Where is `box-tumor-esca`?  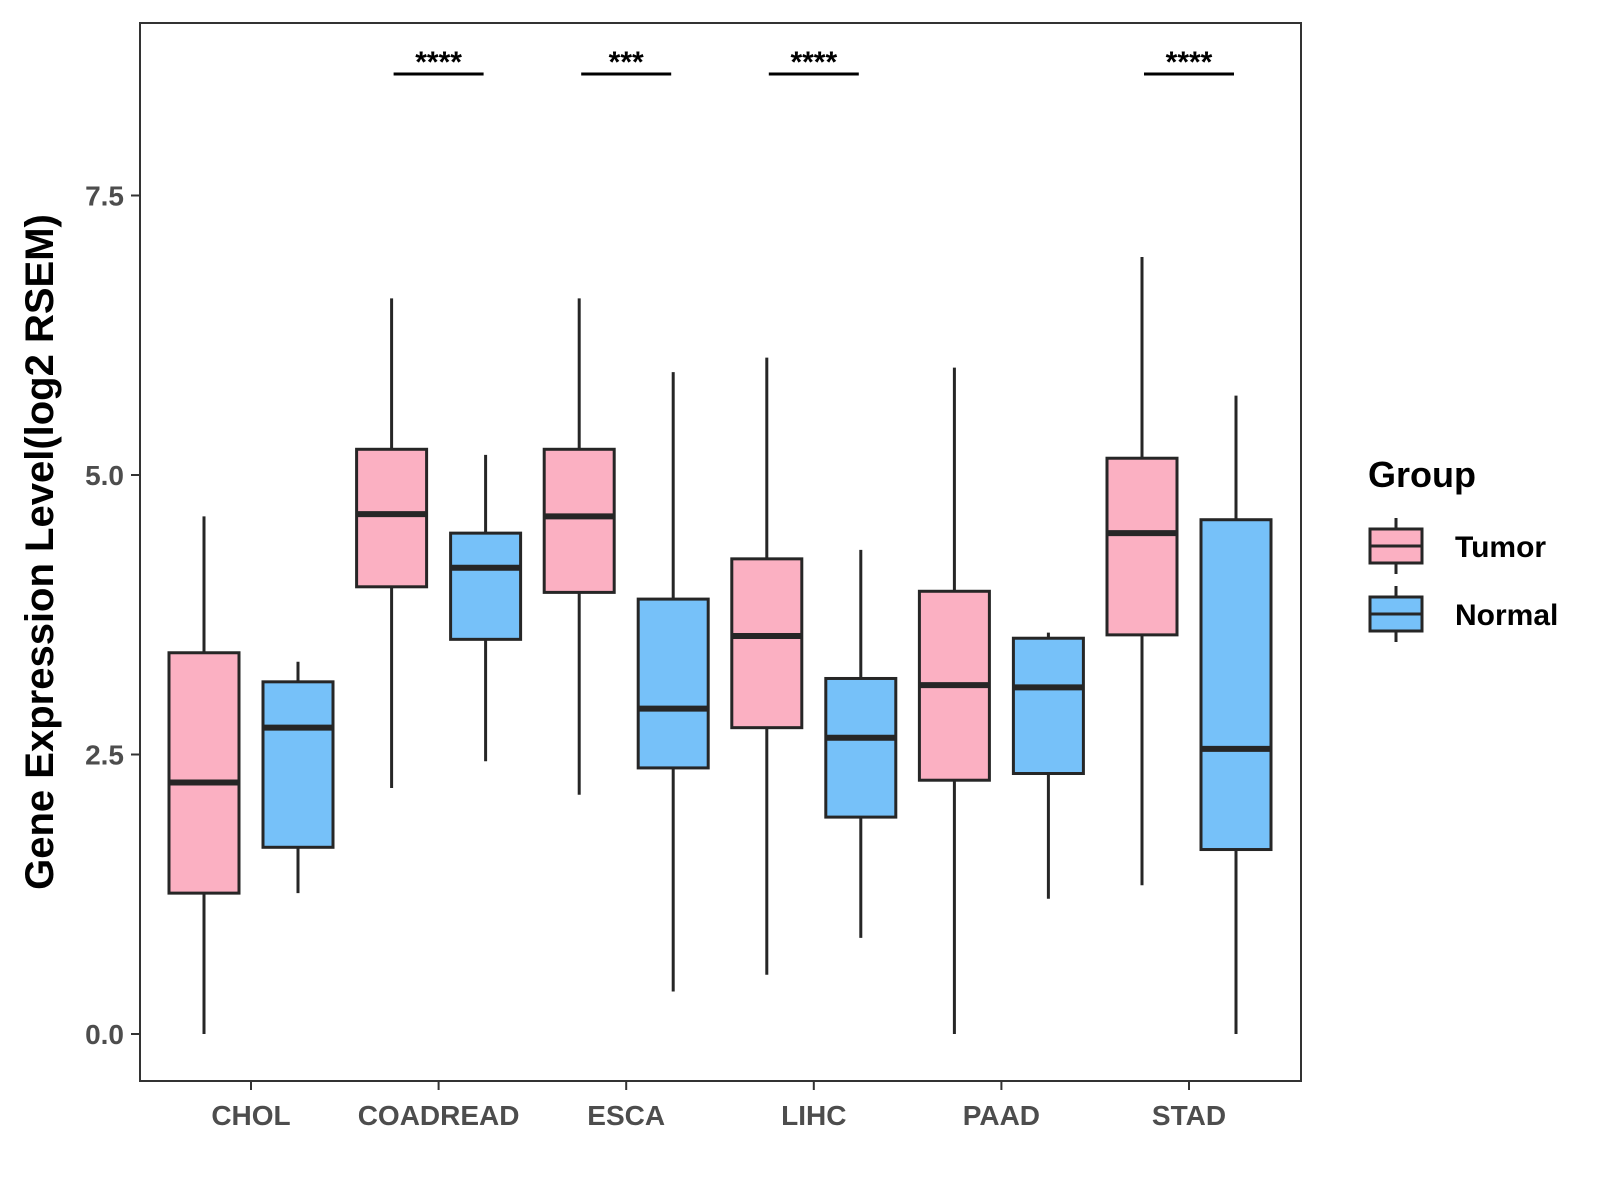
box-tumor-esca is located at coordinates (579, 546).